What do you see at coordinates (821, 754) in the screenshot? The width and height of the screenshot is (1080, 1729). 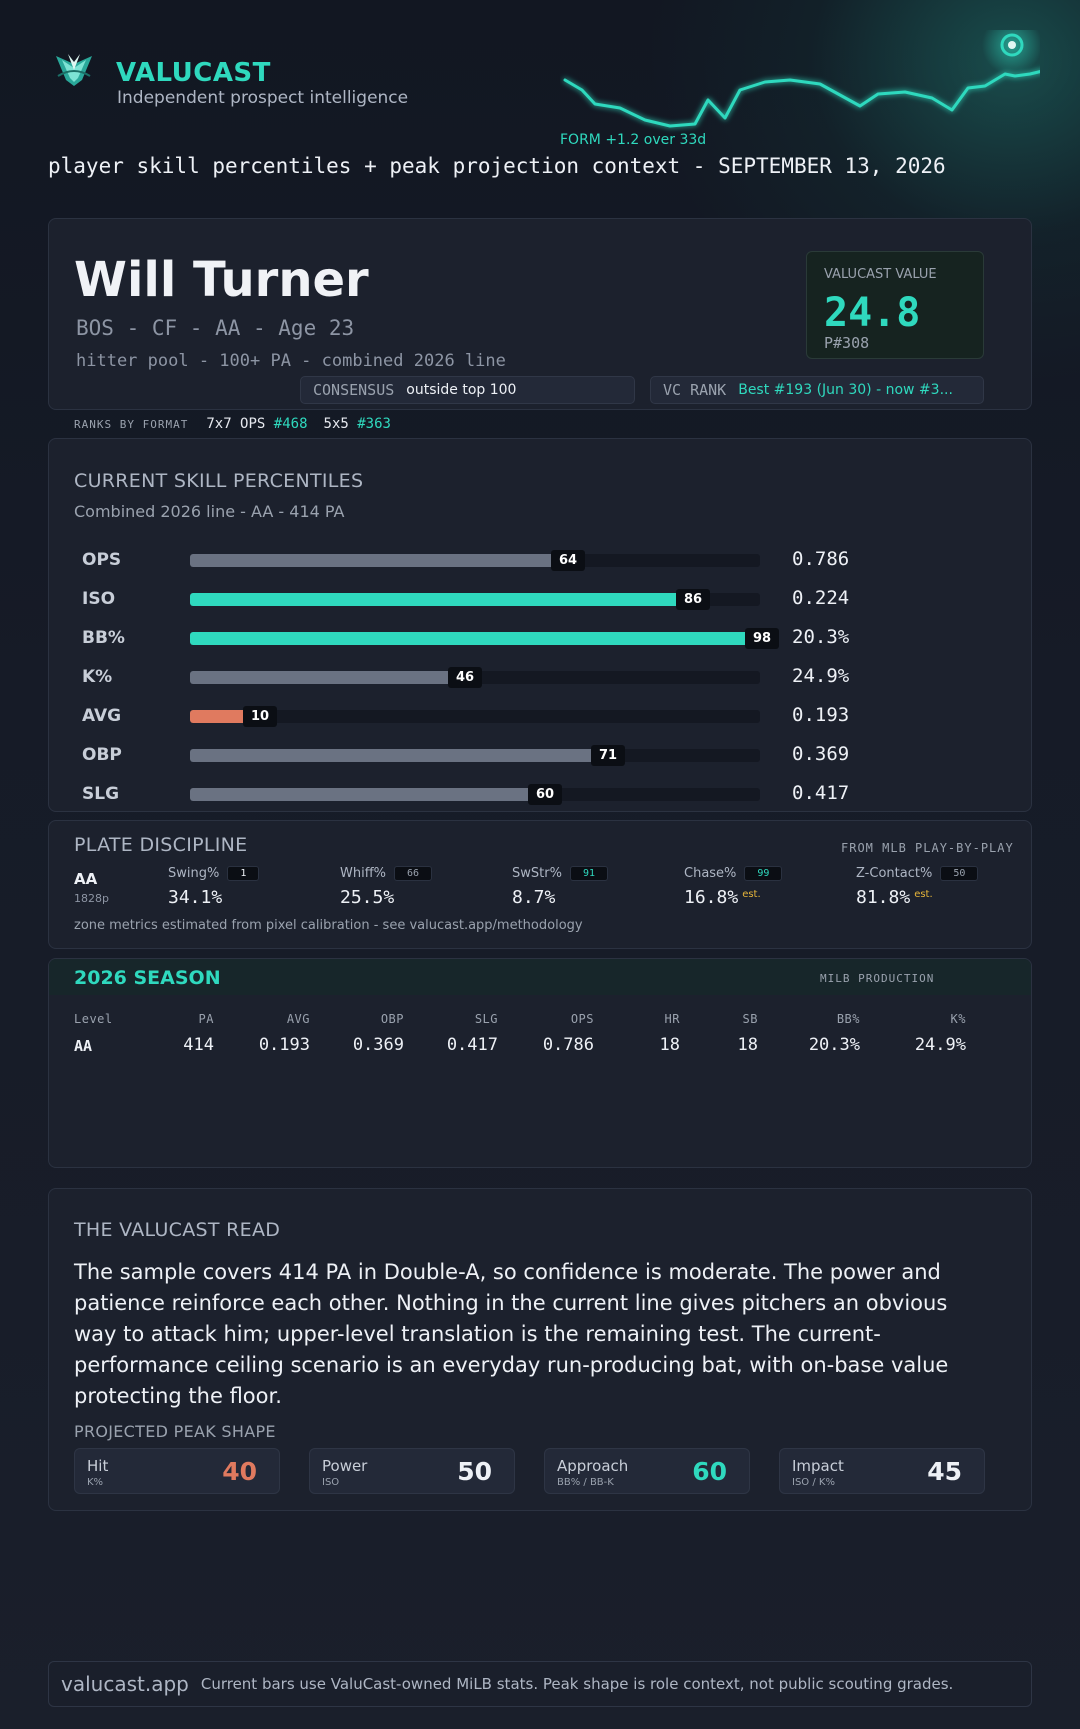 I see `skill-value: 0.369` at bounding box center [821, 754].